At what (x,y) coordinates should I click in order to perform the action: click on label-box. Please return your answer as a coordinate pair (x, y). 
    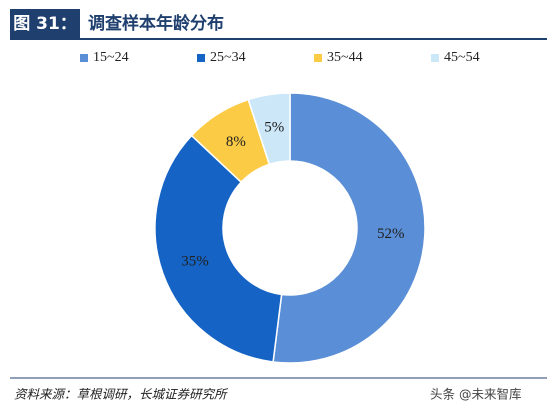
    Looking at the image, I should click on (45, 23).